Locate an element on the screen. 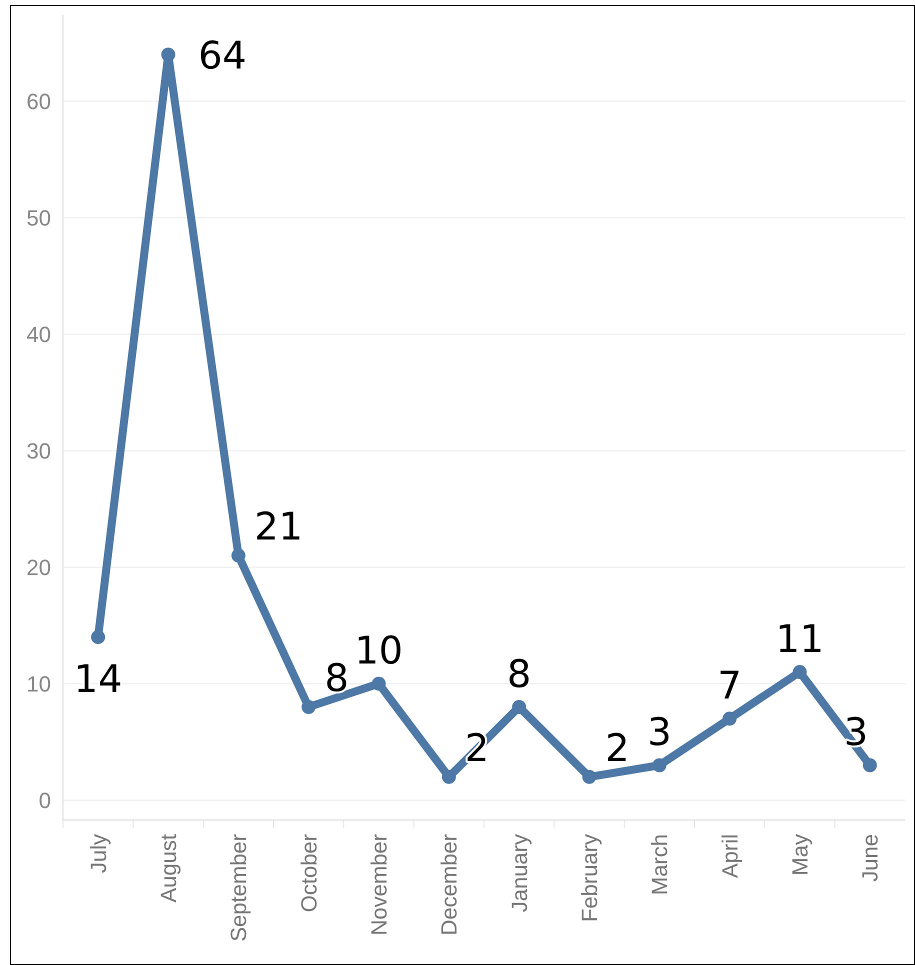  y-tick-label: 50 is located at coordinates (38, 217).